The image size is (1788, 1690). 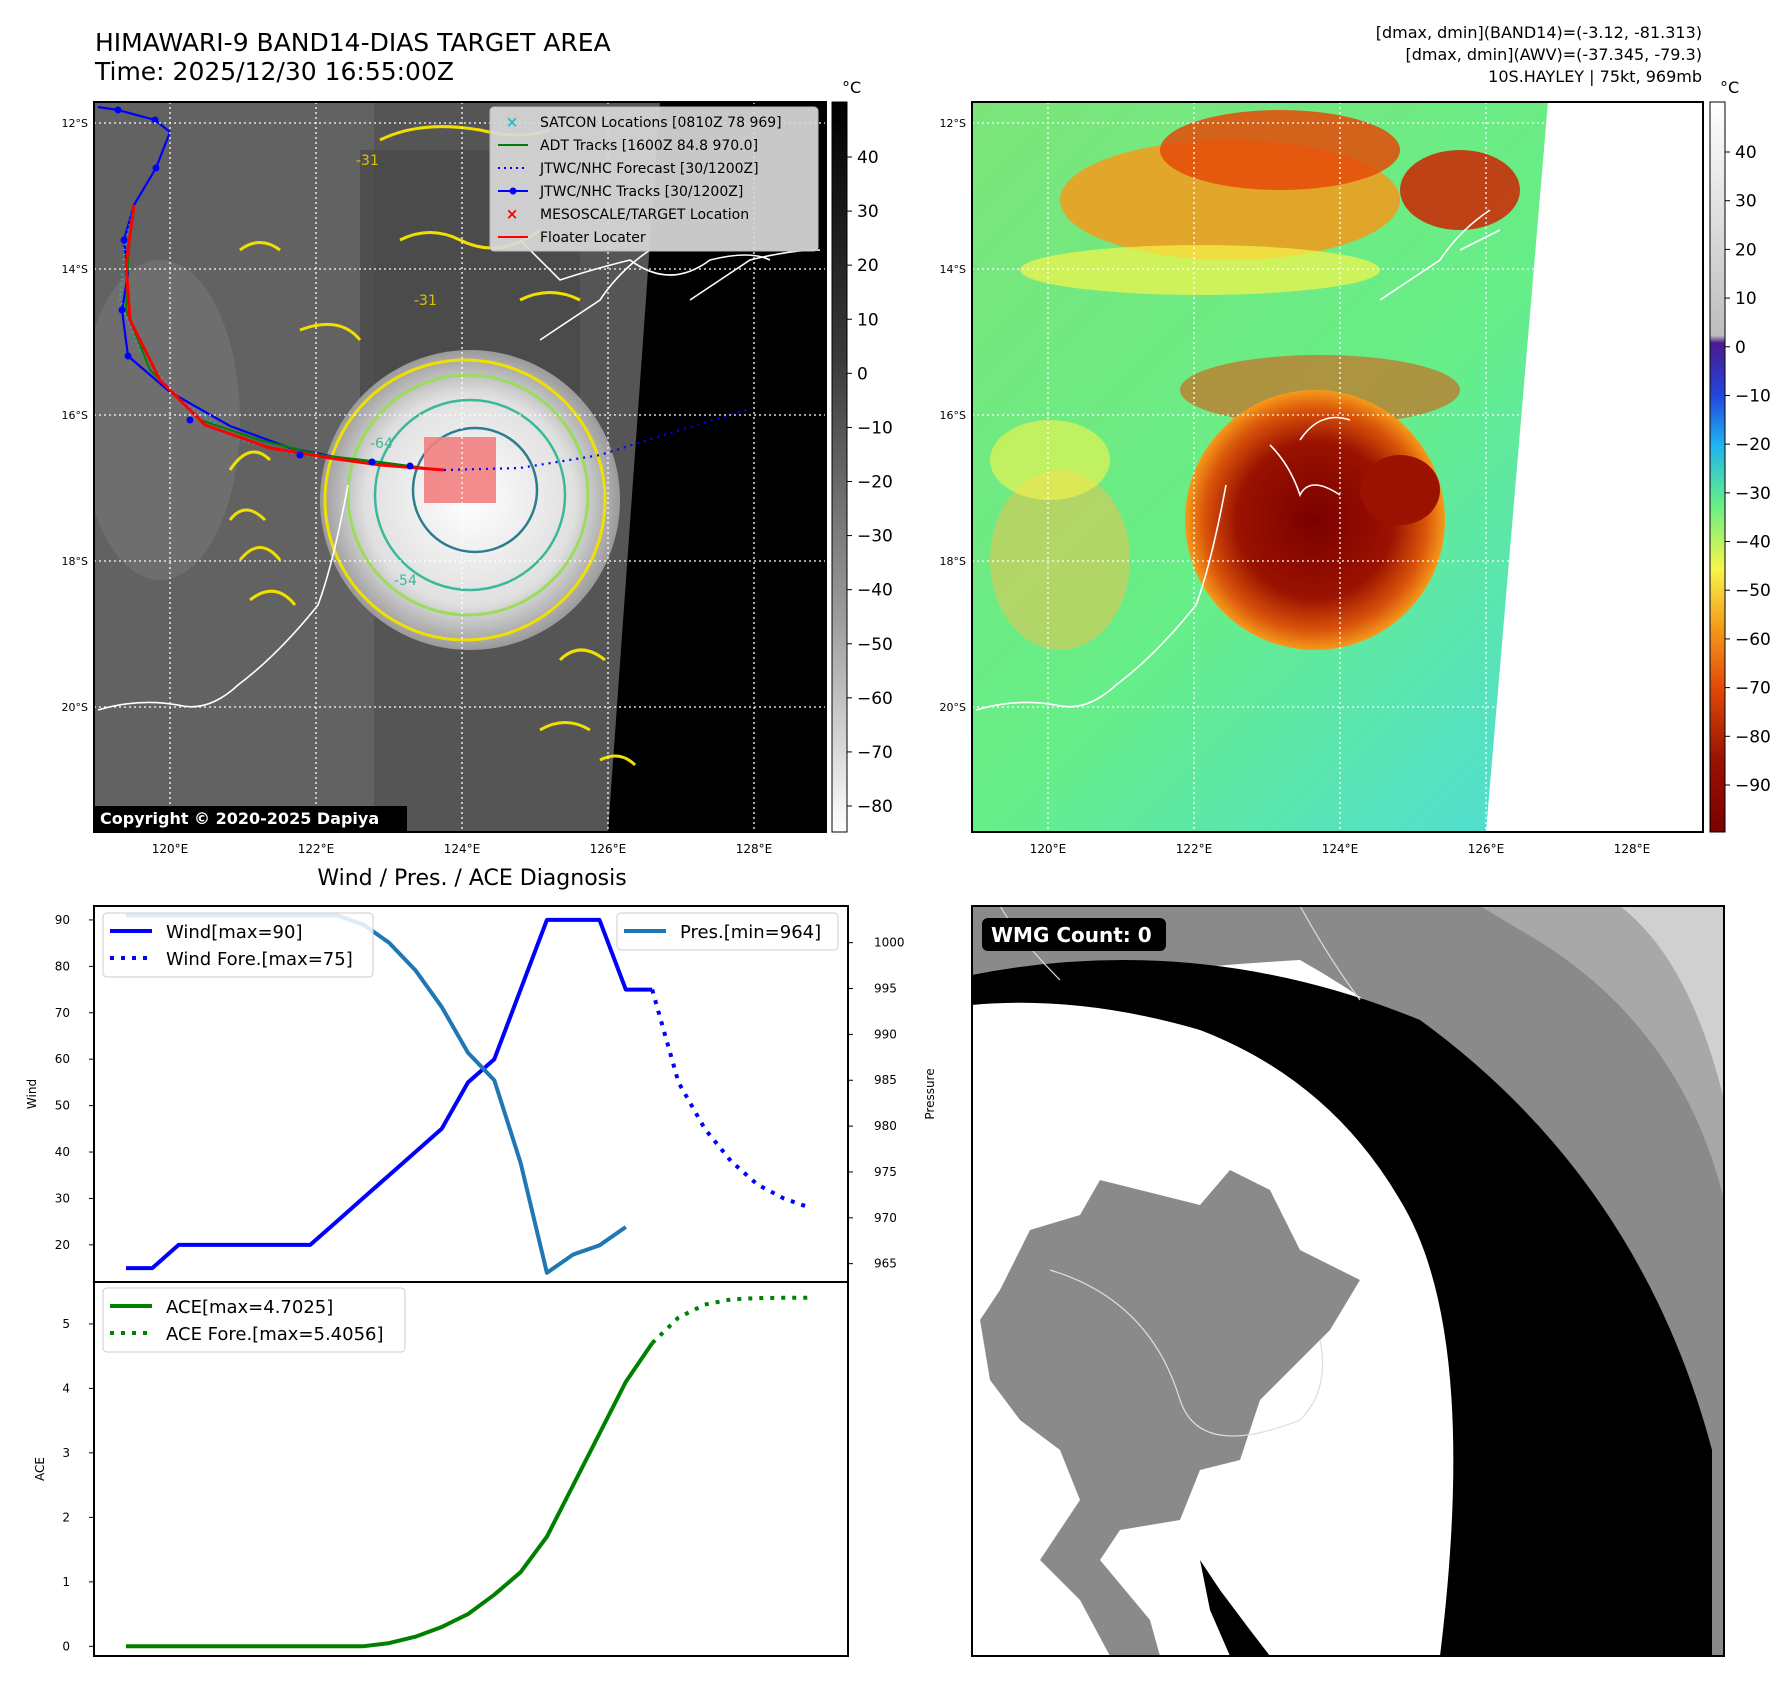 What do you see at coordinates (170, 849) in the screenshot?
I see `lon-label: 120°E` at bounding box center [170, 849].